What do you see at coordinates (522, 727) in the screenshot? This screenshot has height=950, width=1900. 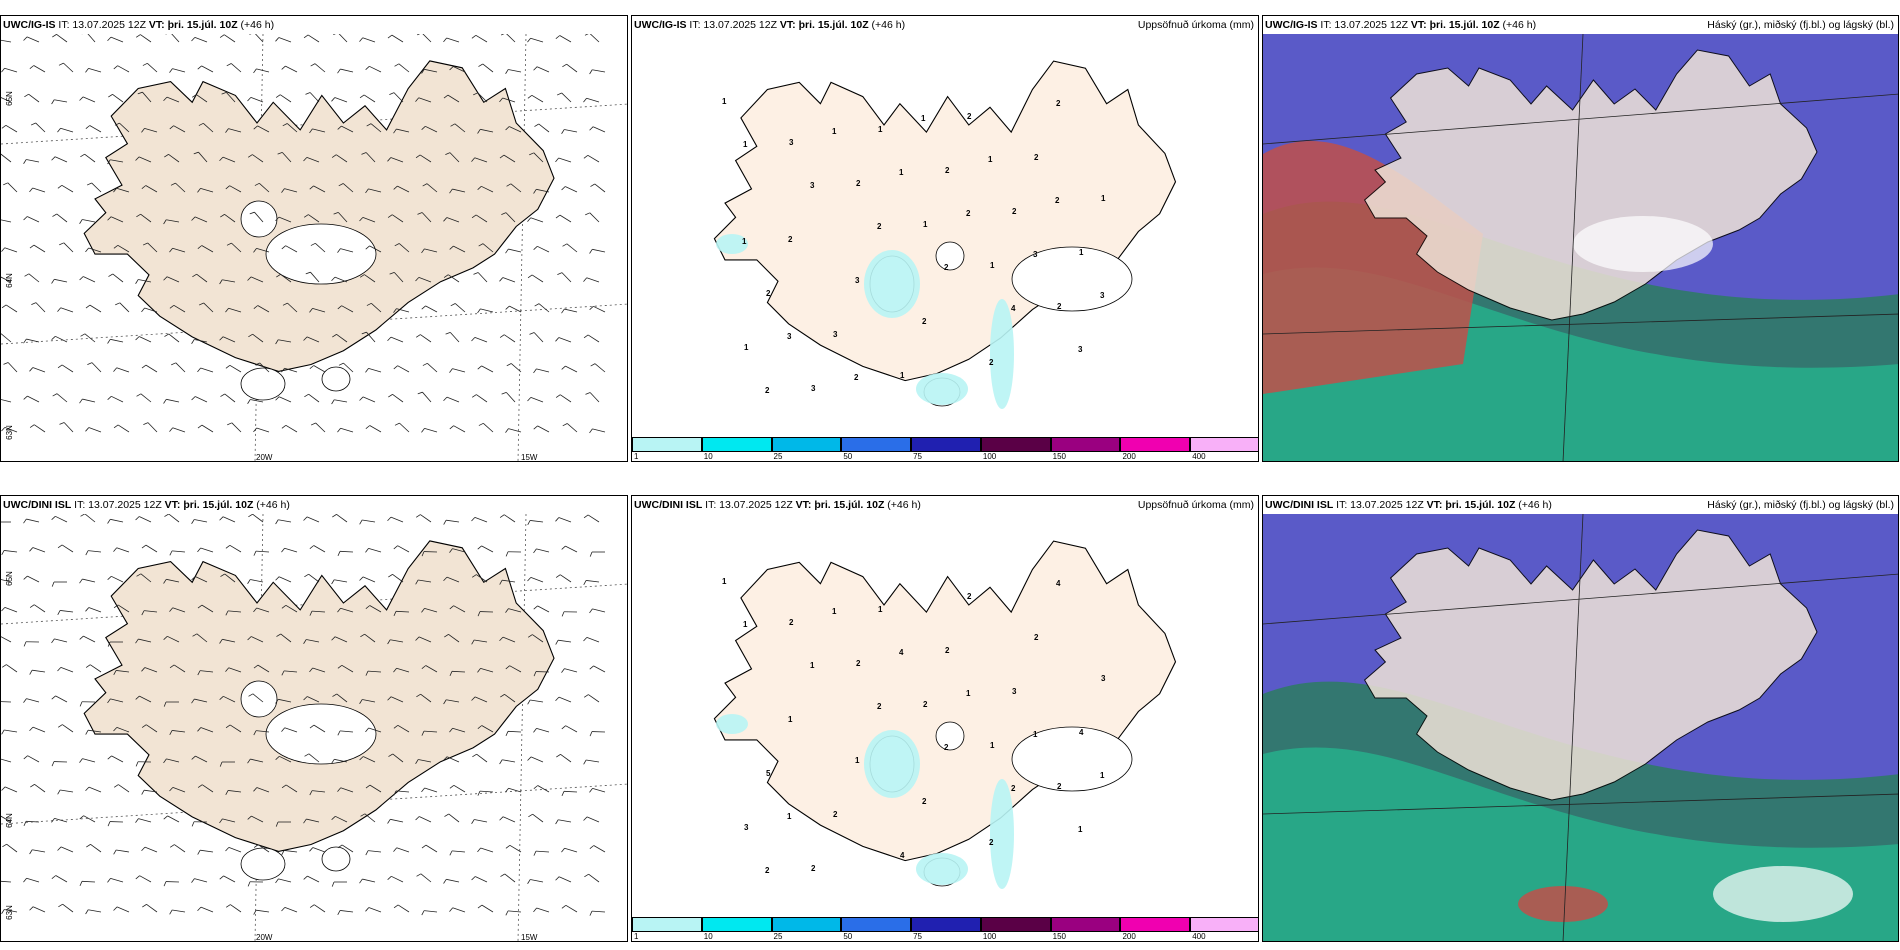 I see `longitude-line` at bounding box center [522, 727].